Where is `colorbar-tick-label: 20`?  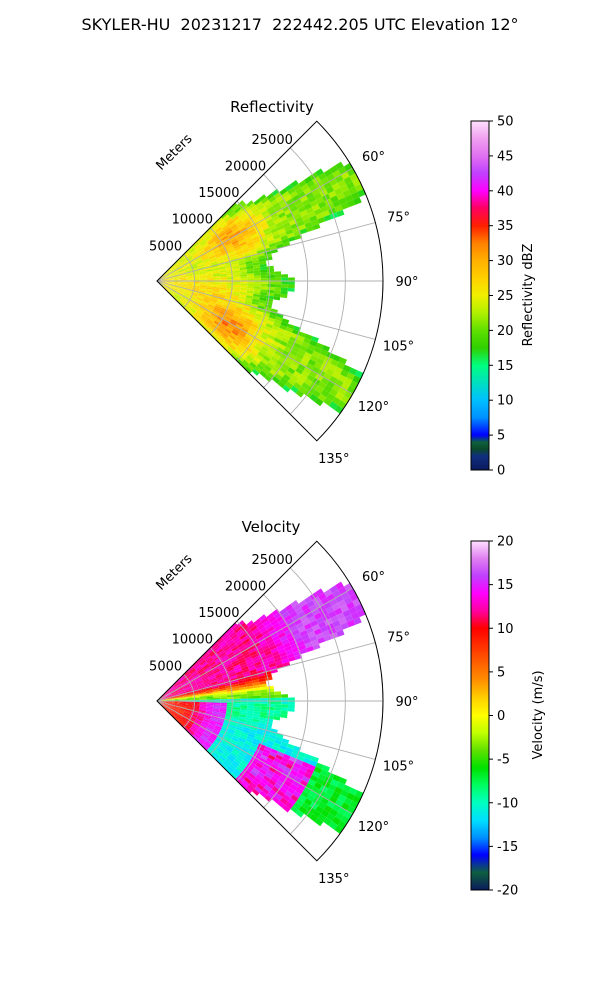 colorbar-tick-label: 20 is located at coordinates (505, 331).